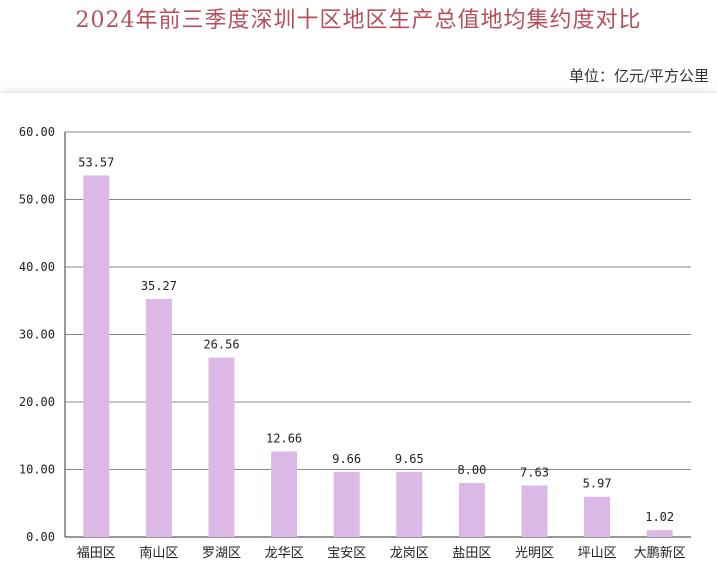  What do you see at coordinates (409, 459) in the screenshot?
I see `data-label: 9.65` at bounding box center [409, 459].